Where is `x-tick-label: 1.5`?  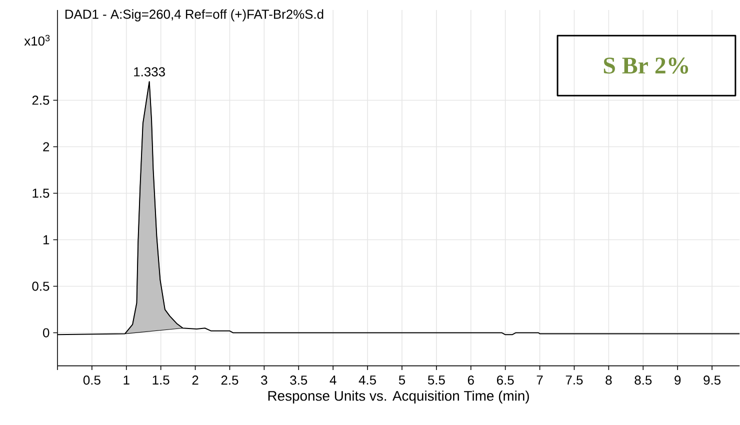 x-tick-label: 1.5 is located at coordinates (161, 380).